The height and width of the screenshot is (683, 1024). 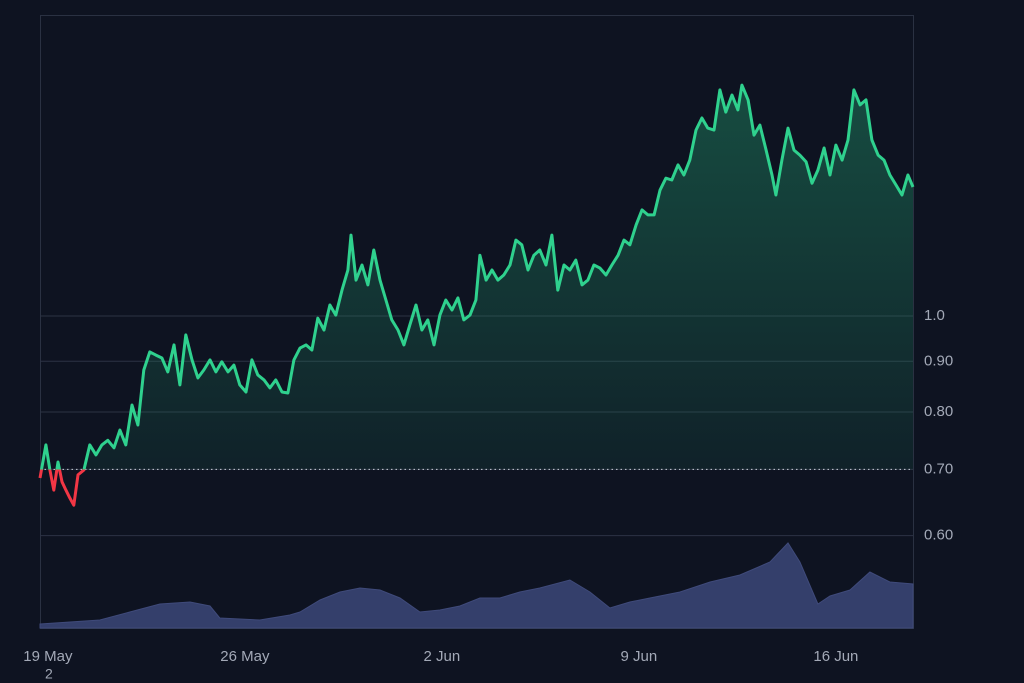 What do you see at coordinates (48, 656) in the screenshot?
I see `x-tick-label: 19 May` at bounding box center [48, 656].